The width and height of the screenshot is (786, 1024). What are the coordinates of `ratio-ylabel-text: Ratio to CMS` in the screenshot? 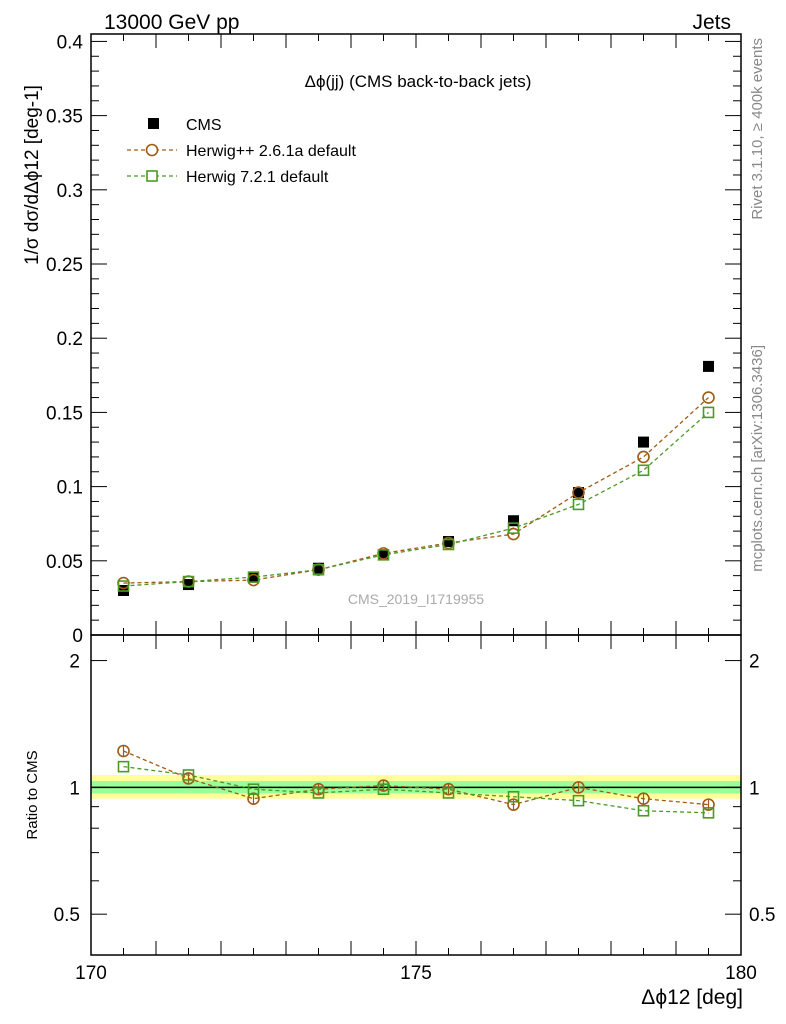 It's located at (32, 794).